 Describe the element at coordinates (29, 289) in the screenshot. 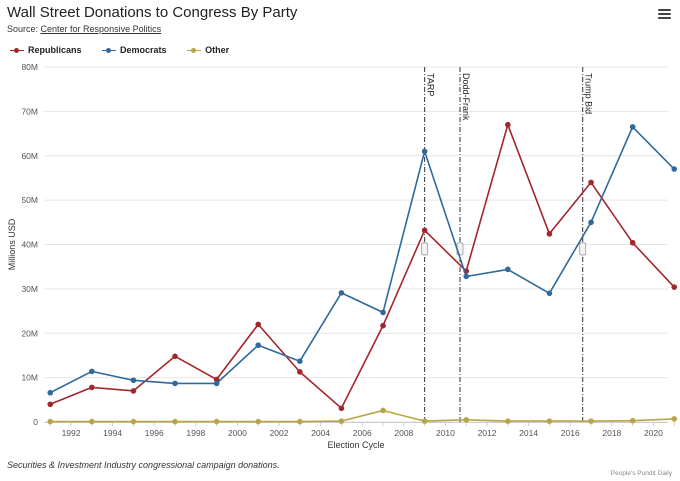

I see `y-tick-label: 30M` at that location.